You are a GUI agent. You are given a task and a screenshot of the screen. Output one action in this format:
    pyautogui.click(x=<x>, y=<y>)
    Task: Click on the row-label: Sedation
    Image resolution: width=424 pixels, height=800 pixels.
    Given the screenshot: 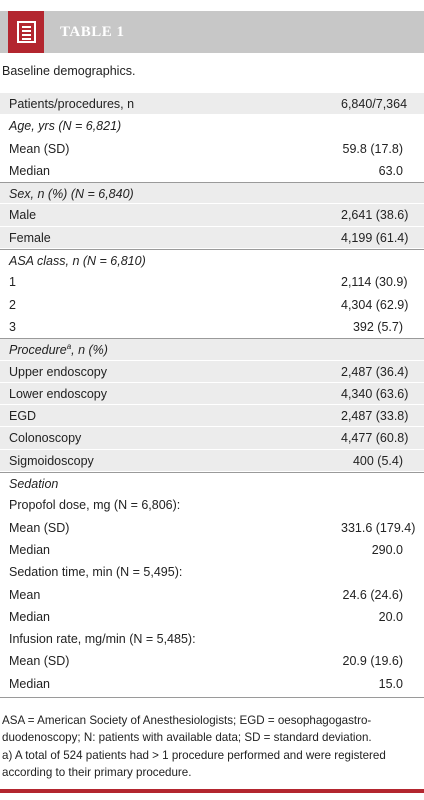 What is the action you would take?
    pyautogui.click(x=34, y=484)
    